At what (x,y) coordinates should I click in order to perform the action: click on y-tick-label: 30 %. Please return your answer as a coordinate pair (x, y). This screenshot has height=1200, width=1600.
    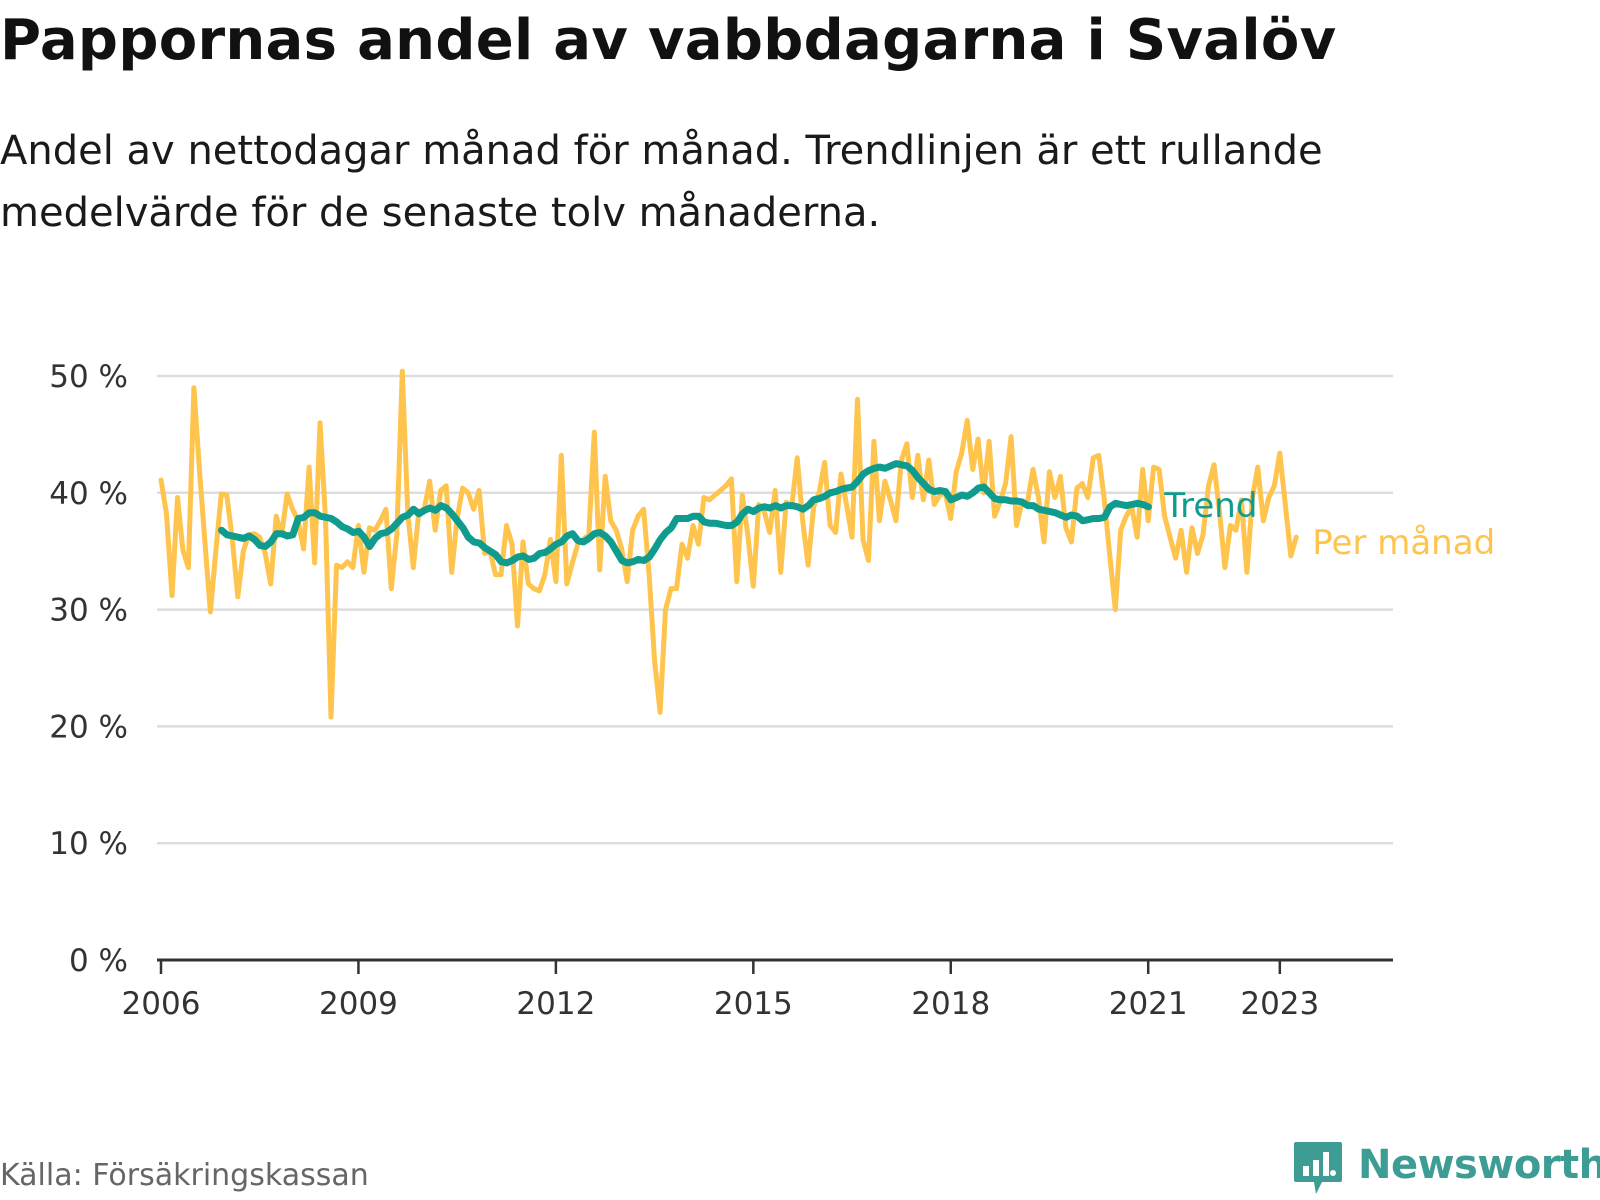
    Looking at the image, I should click on (88, 611).